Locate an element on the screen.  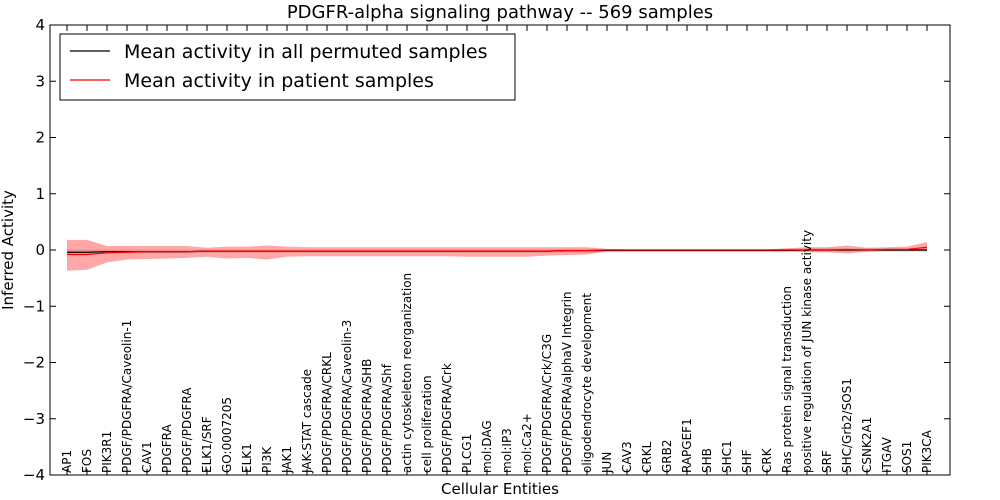
x-tick-label: Ras protein signal transduction is located at coordinates (787, 379).